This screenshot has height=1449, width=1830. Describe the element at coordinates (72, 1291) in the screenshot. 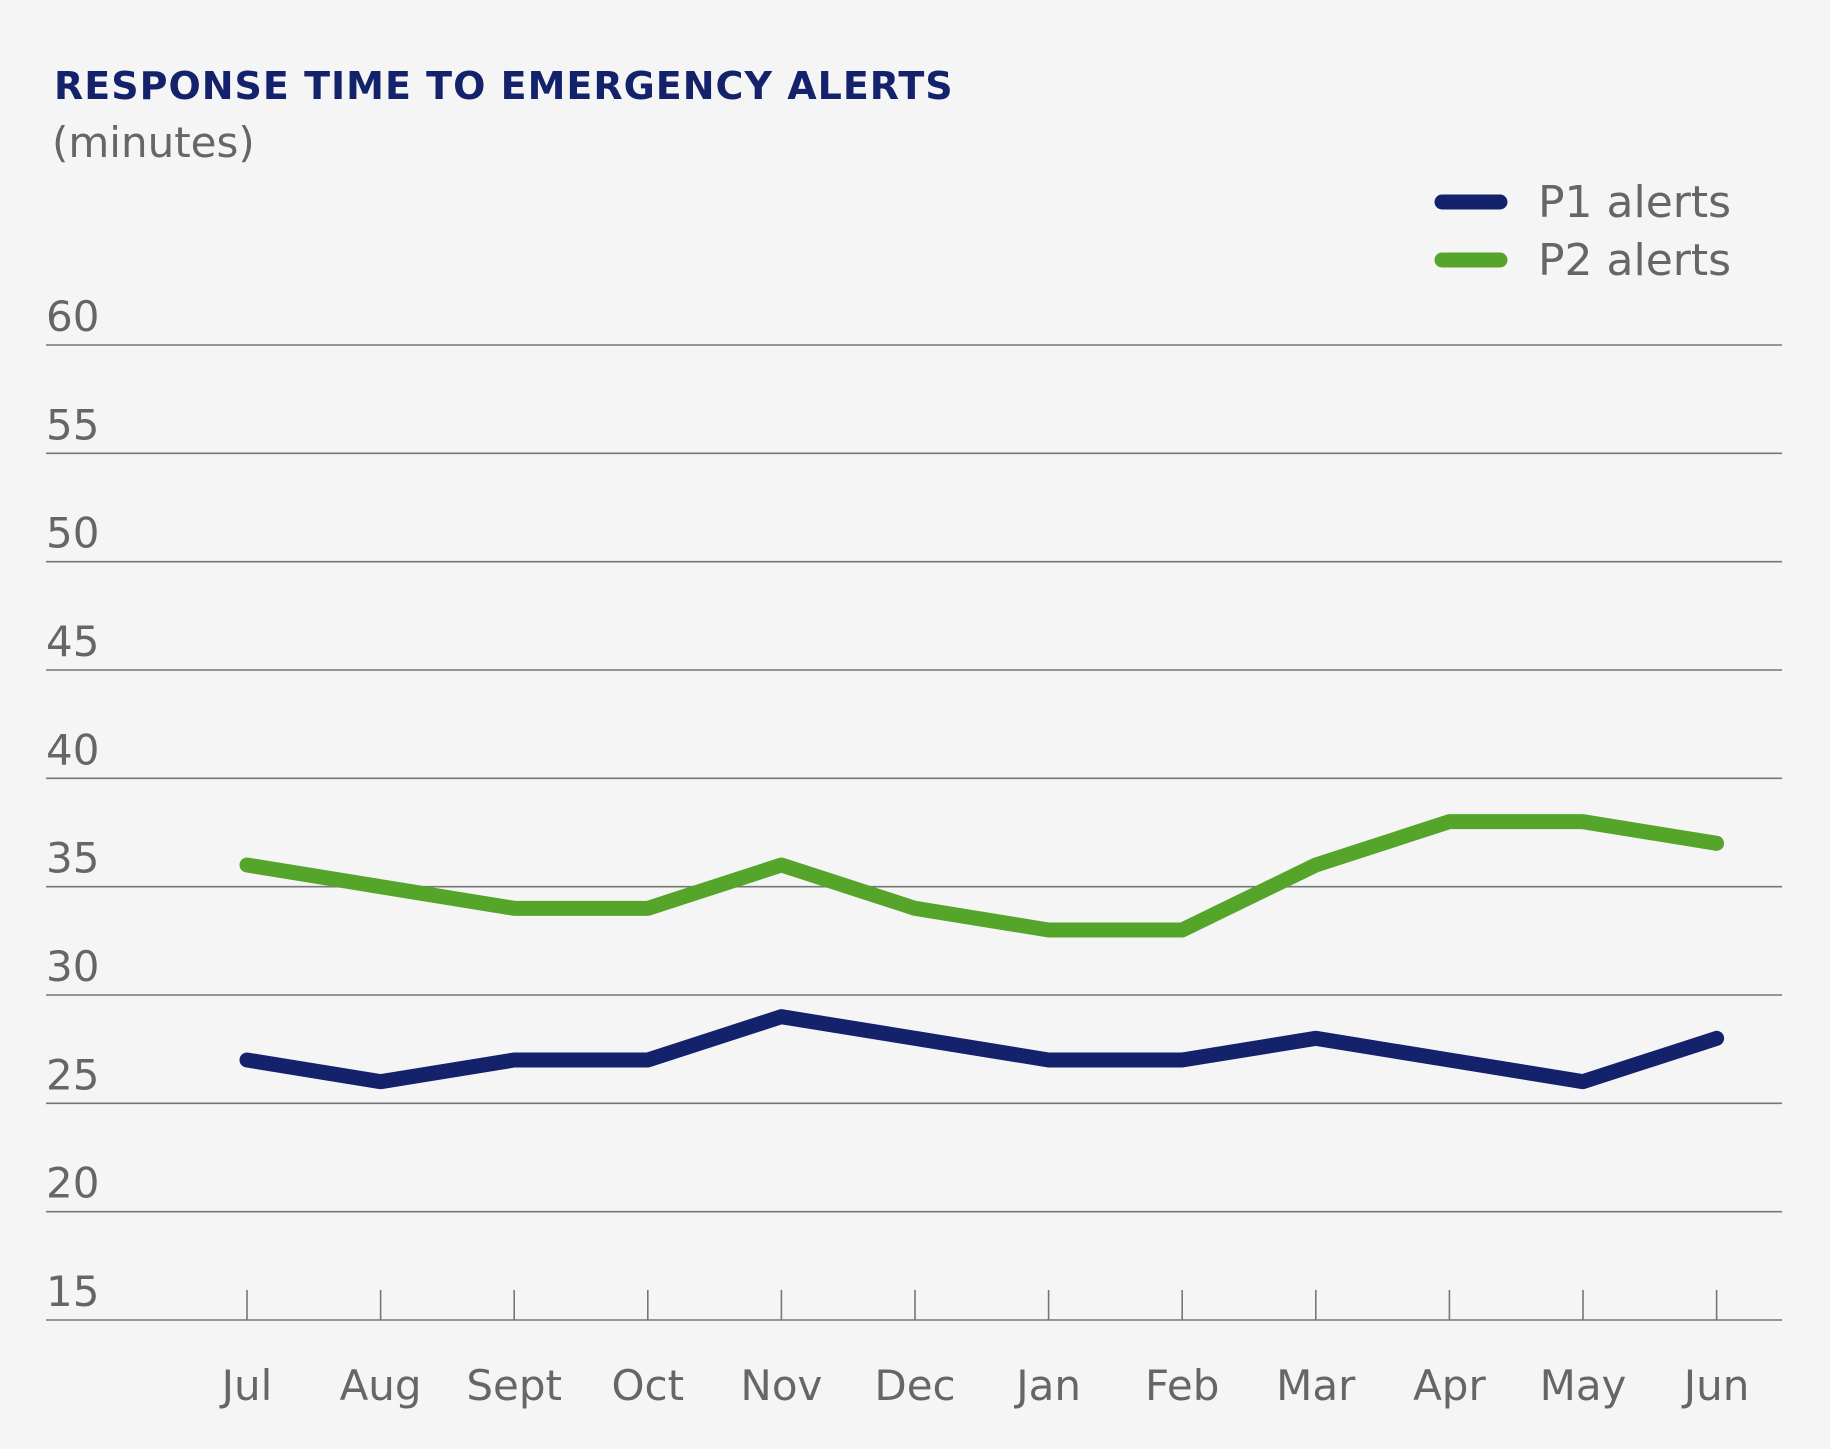

I see `y-tick-label: 15` at that location.